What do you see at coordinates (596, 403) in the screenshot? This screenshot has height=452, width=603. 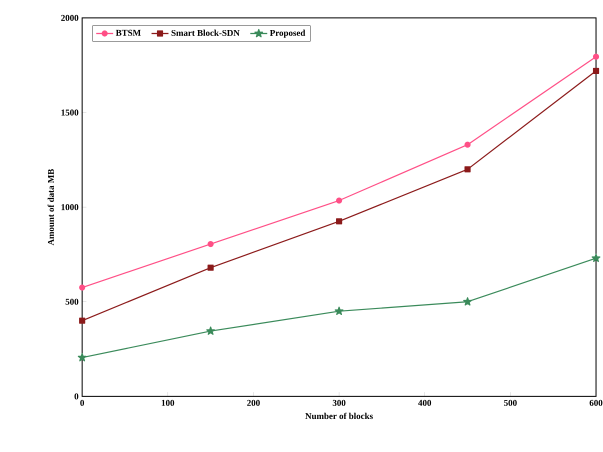 I see `x-tick-label: 600` at bounding box center [596, 403].